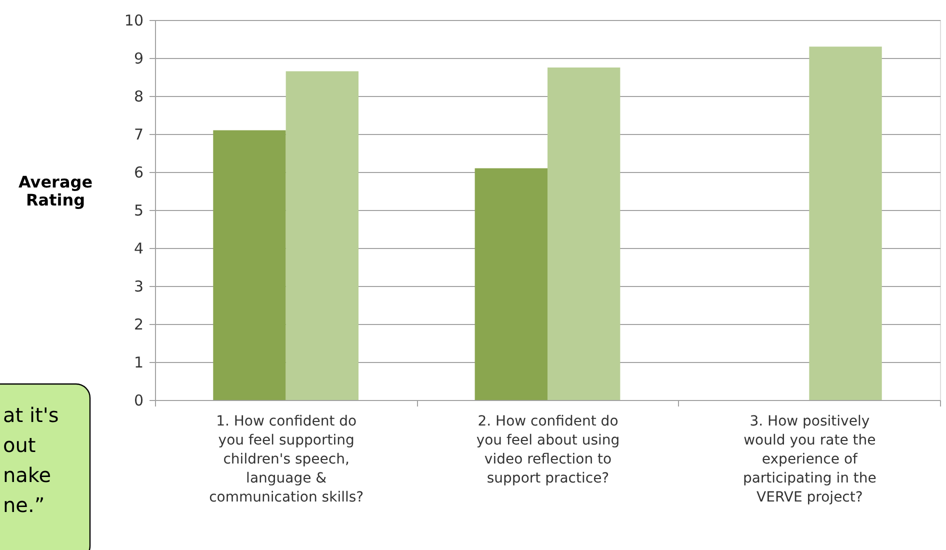 The width and height of the screenshot is (946, 550). Describe the element at coordinates (139, 249) in the screenshot. I see `y-tick-label: 4` at that location.